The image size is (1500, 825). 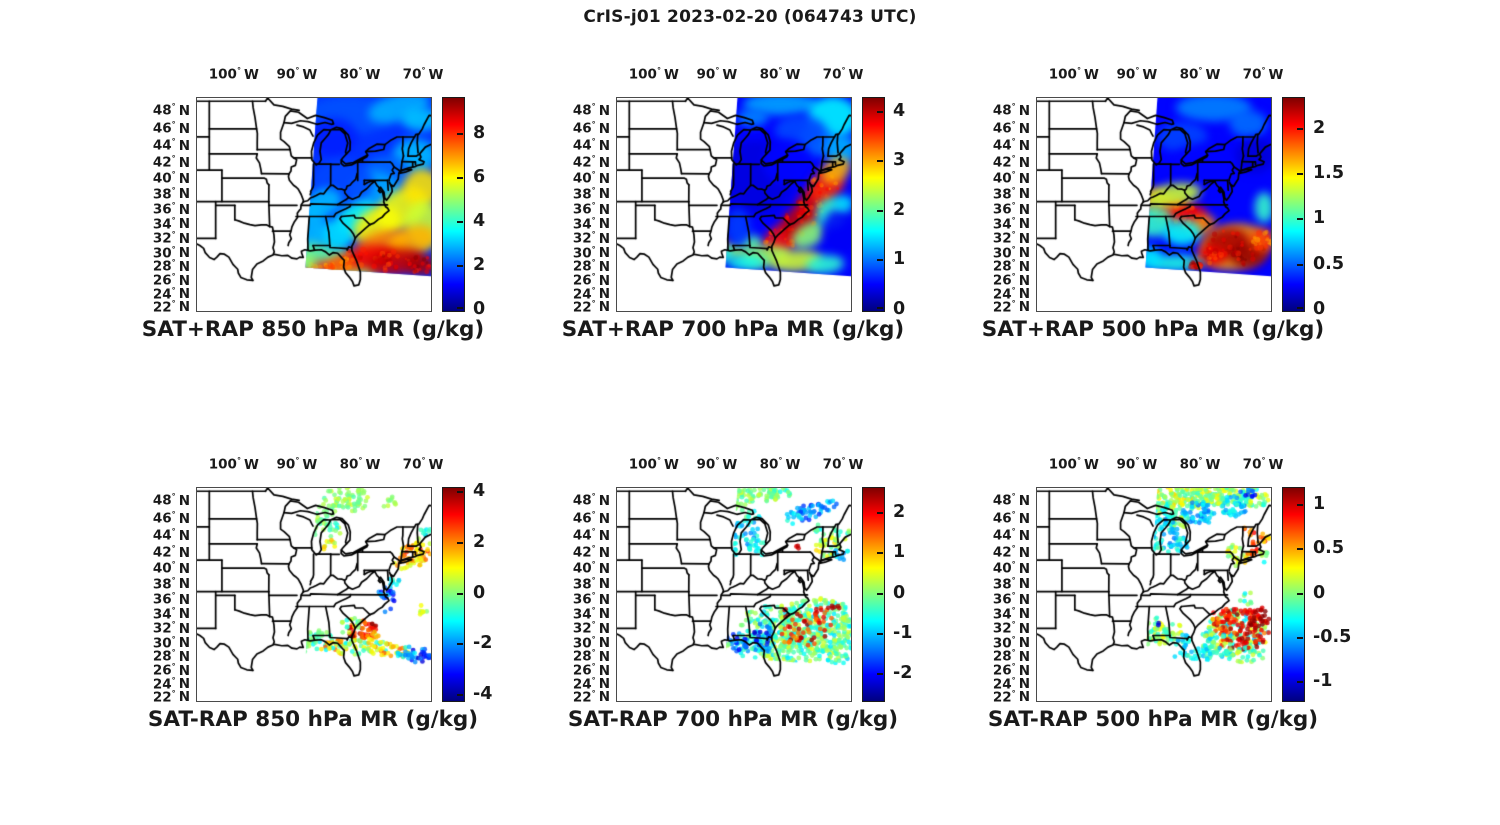 What do you see at coordinates (733, 719) in the screenshot?
I see `panel-title: SAT-RAP 700 hPa MR (g/kg)` at bounding box center [733, 719].